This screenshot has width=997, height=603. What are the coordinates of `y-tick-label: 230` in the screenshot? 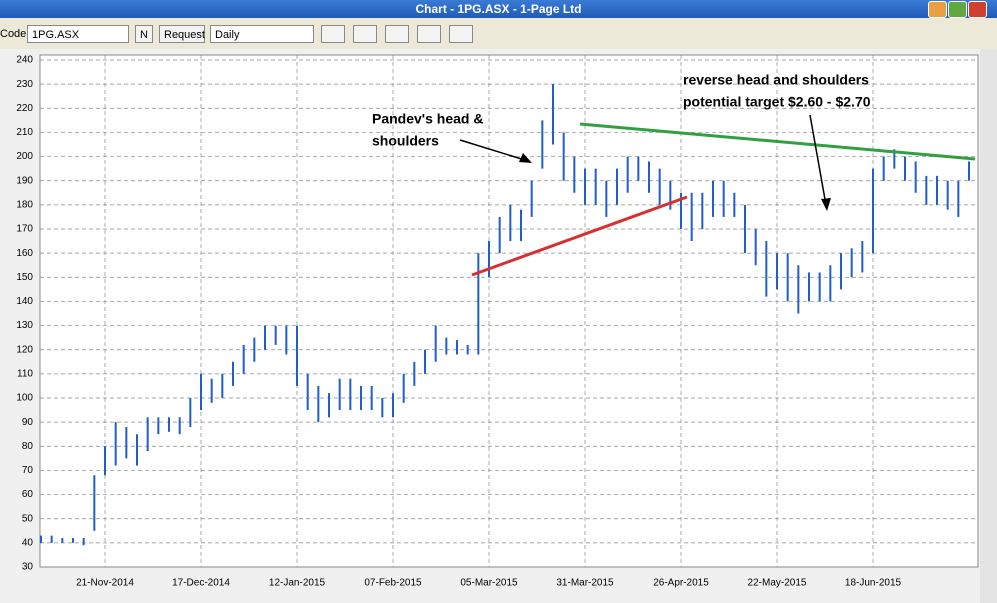 It's located at (24, 84).